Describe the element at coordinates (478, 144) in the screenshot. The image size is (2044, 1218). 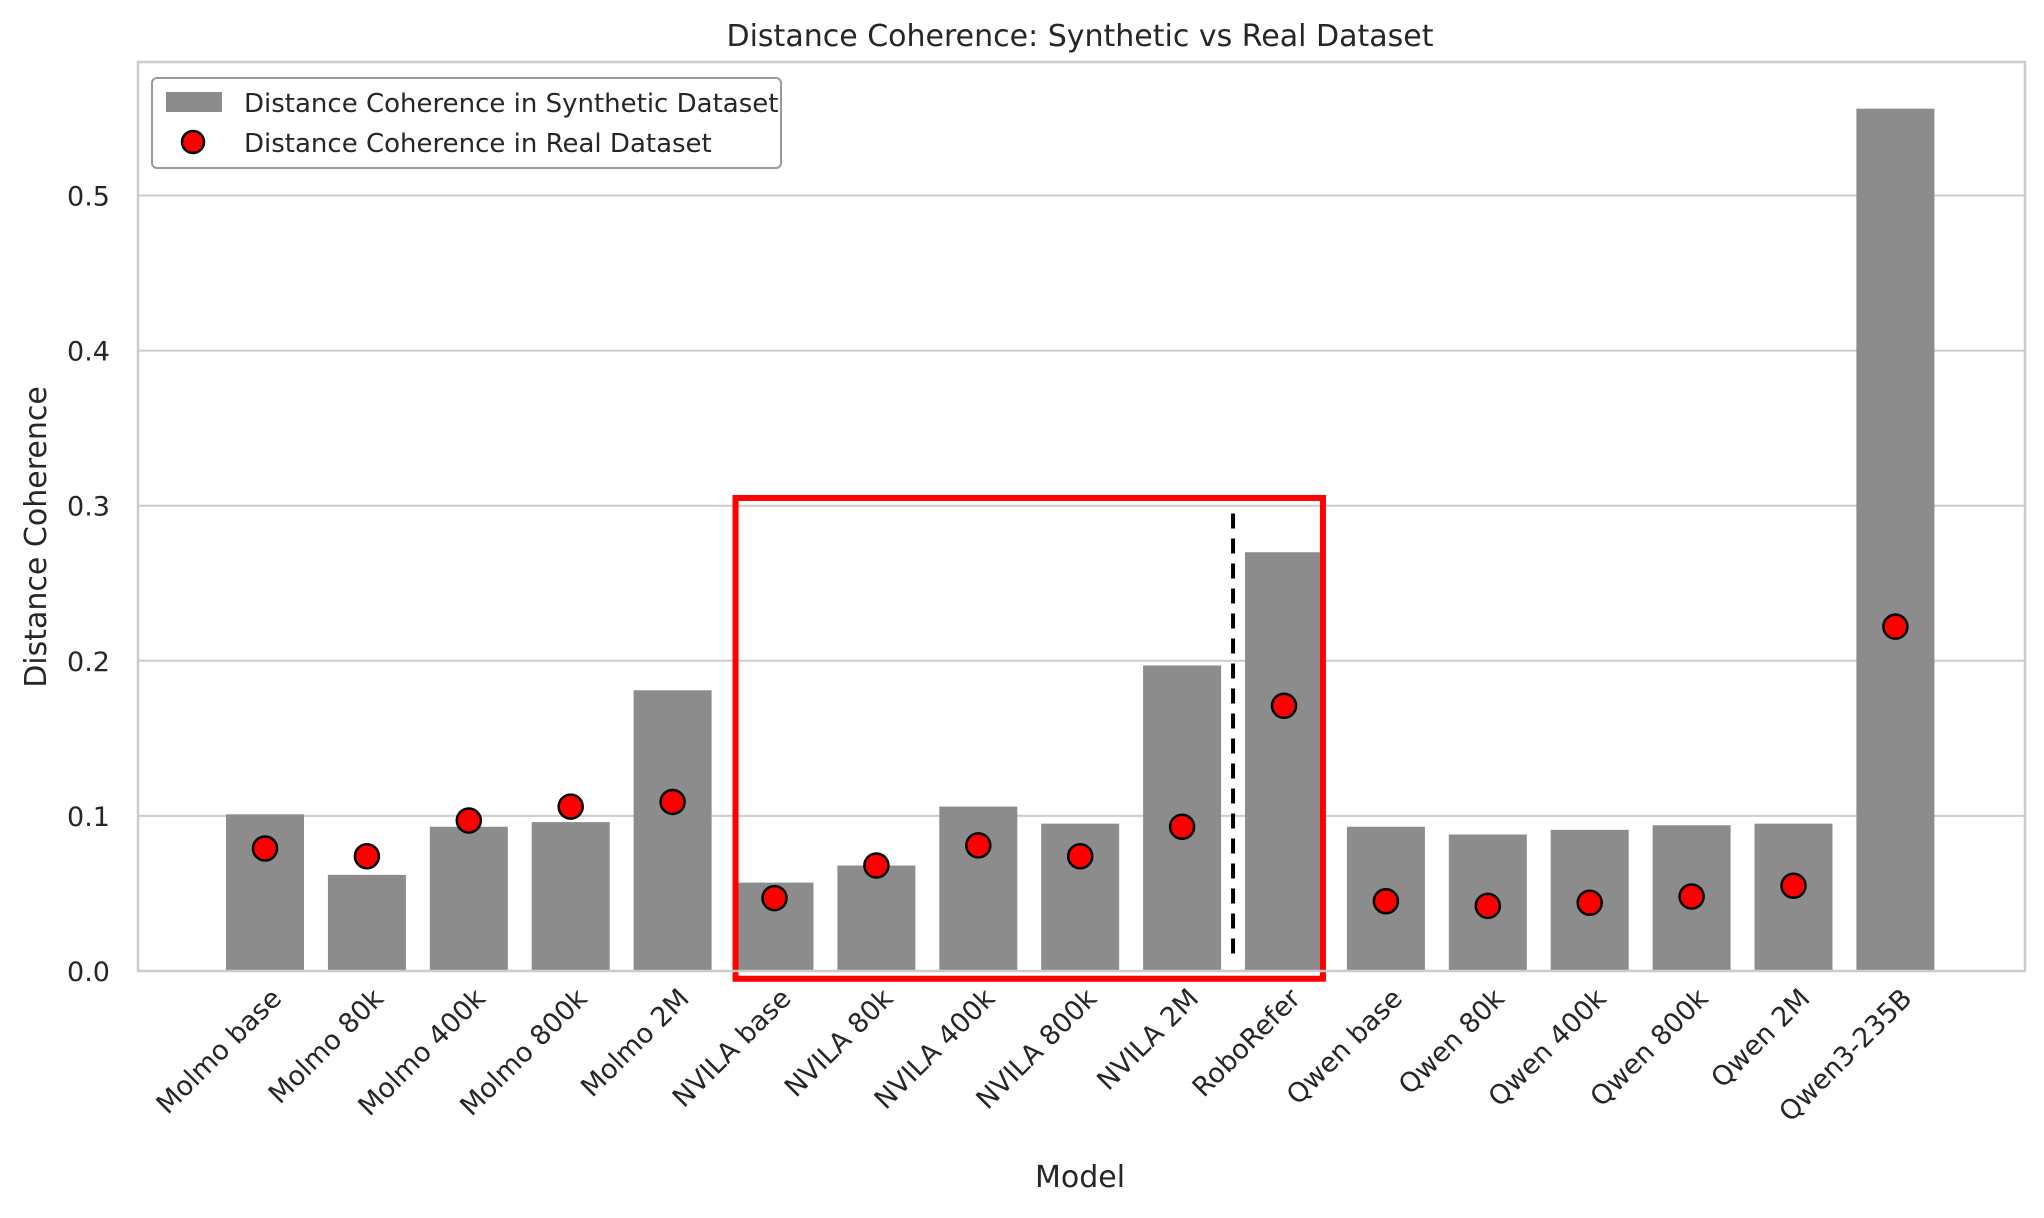
I see `legend-label-real: Distance Coherence in Real Dataset` at that location.